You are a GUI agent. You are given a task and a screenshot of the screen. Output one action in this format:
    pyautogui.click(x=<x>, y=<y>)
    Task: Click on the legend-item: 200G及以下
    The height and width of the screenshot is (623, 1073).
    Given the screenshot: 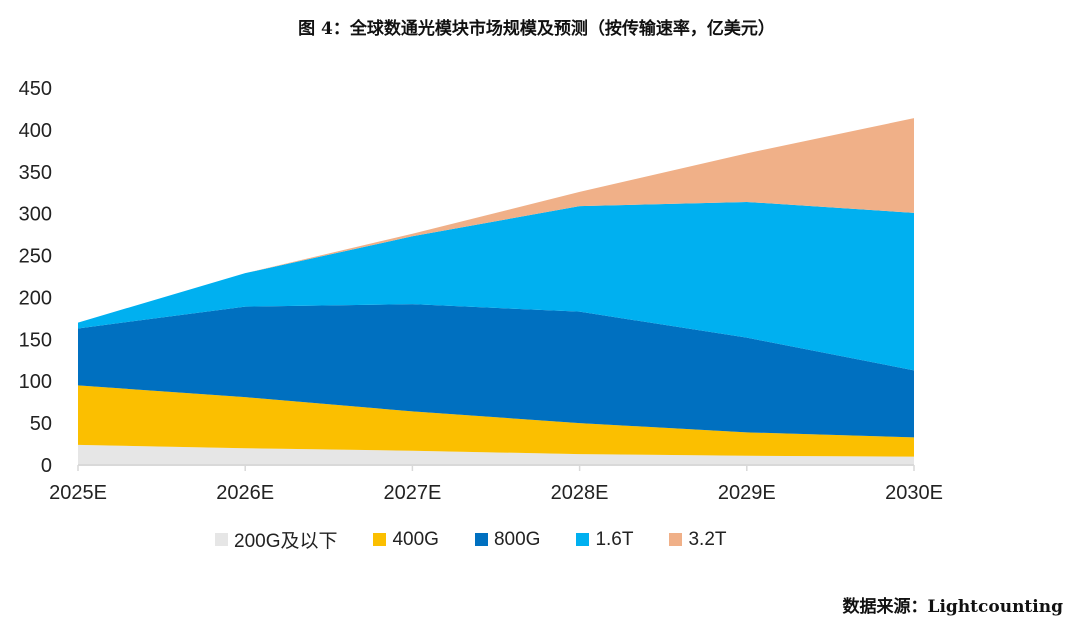 What is the action you would take?
    pyautogui.click(x=276, y=539)
    